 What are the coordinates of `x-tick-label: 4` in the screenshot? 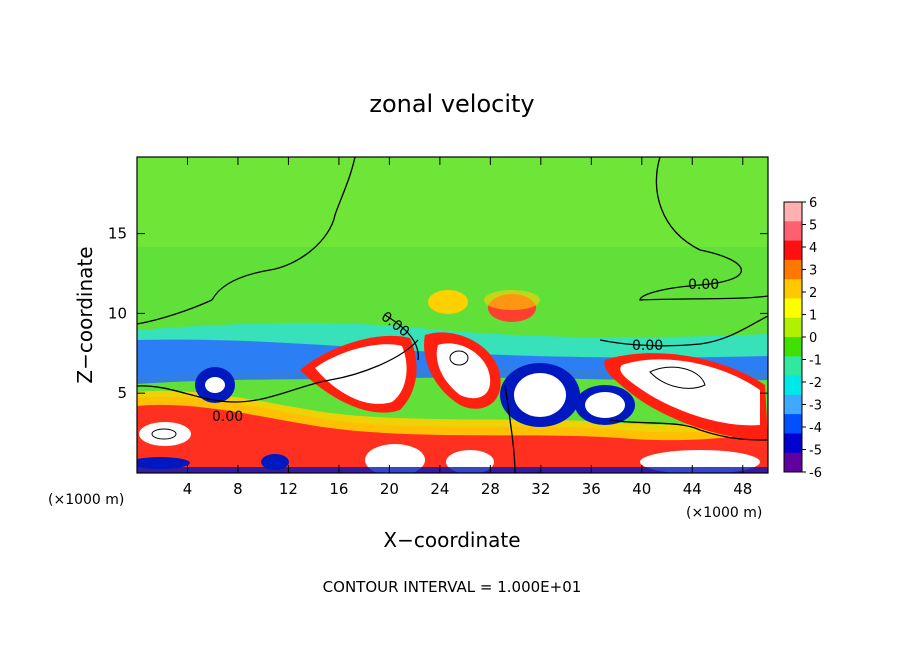 It's located at (188, 489).